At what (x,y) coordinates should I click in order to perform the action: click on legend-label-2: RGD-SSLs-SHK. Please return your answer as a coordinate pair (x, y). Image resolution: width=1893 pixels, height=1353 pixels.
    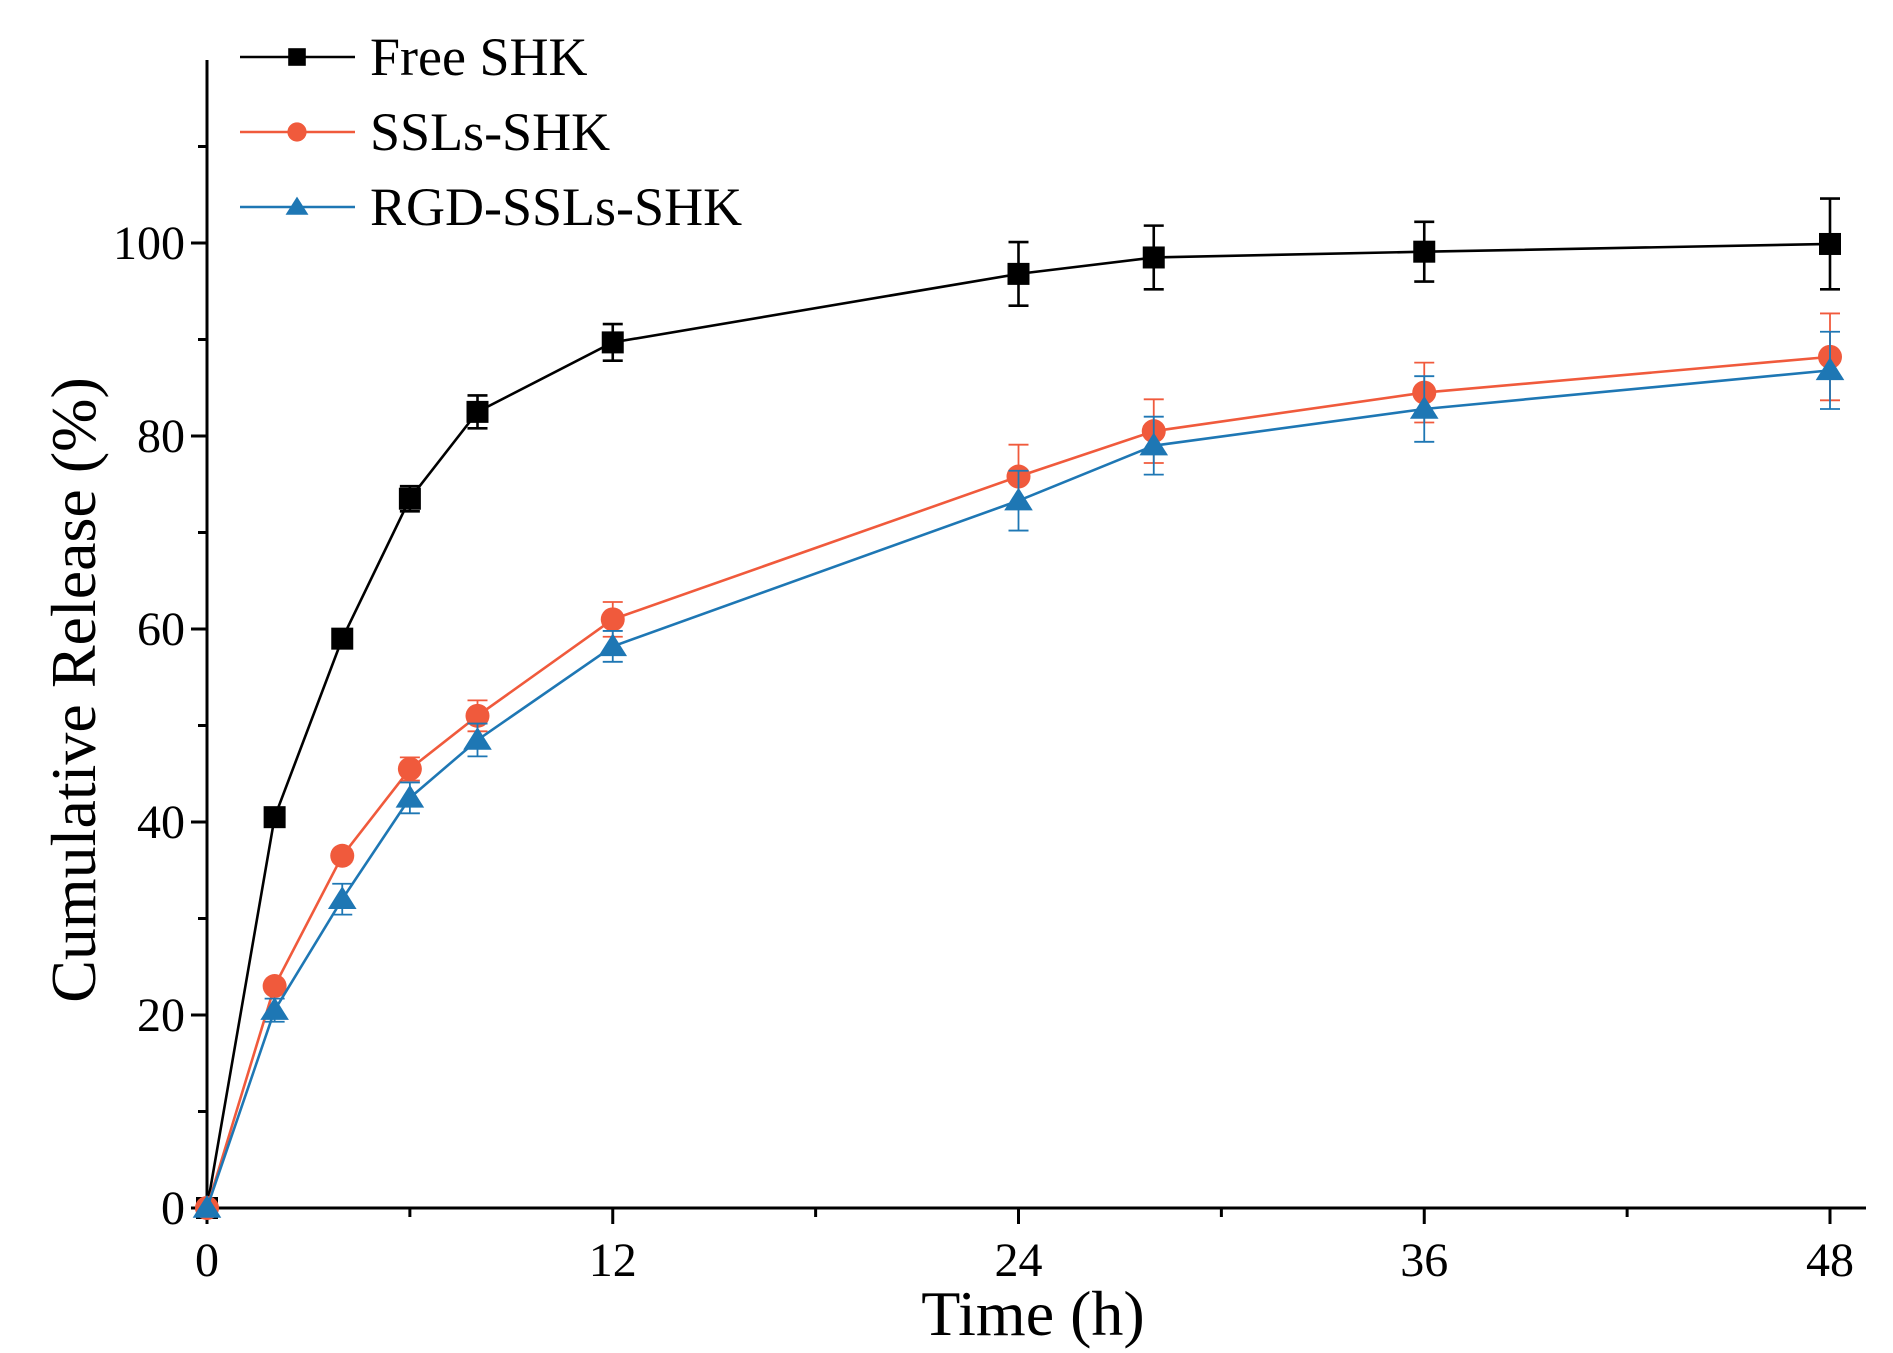
    Looking at the image, I should click on (556, 207).